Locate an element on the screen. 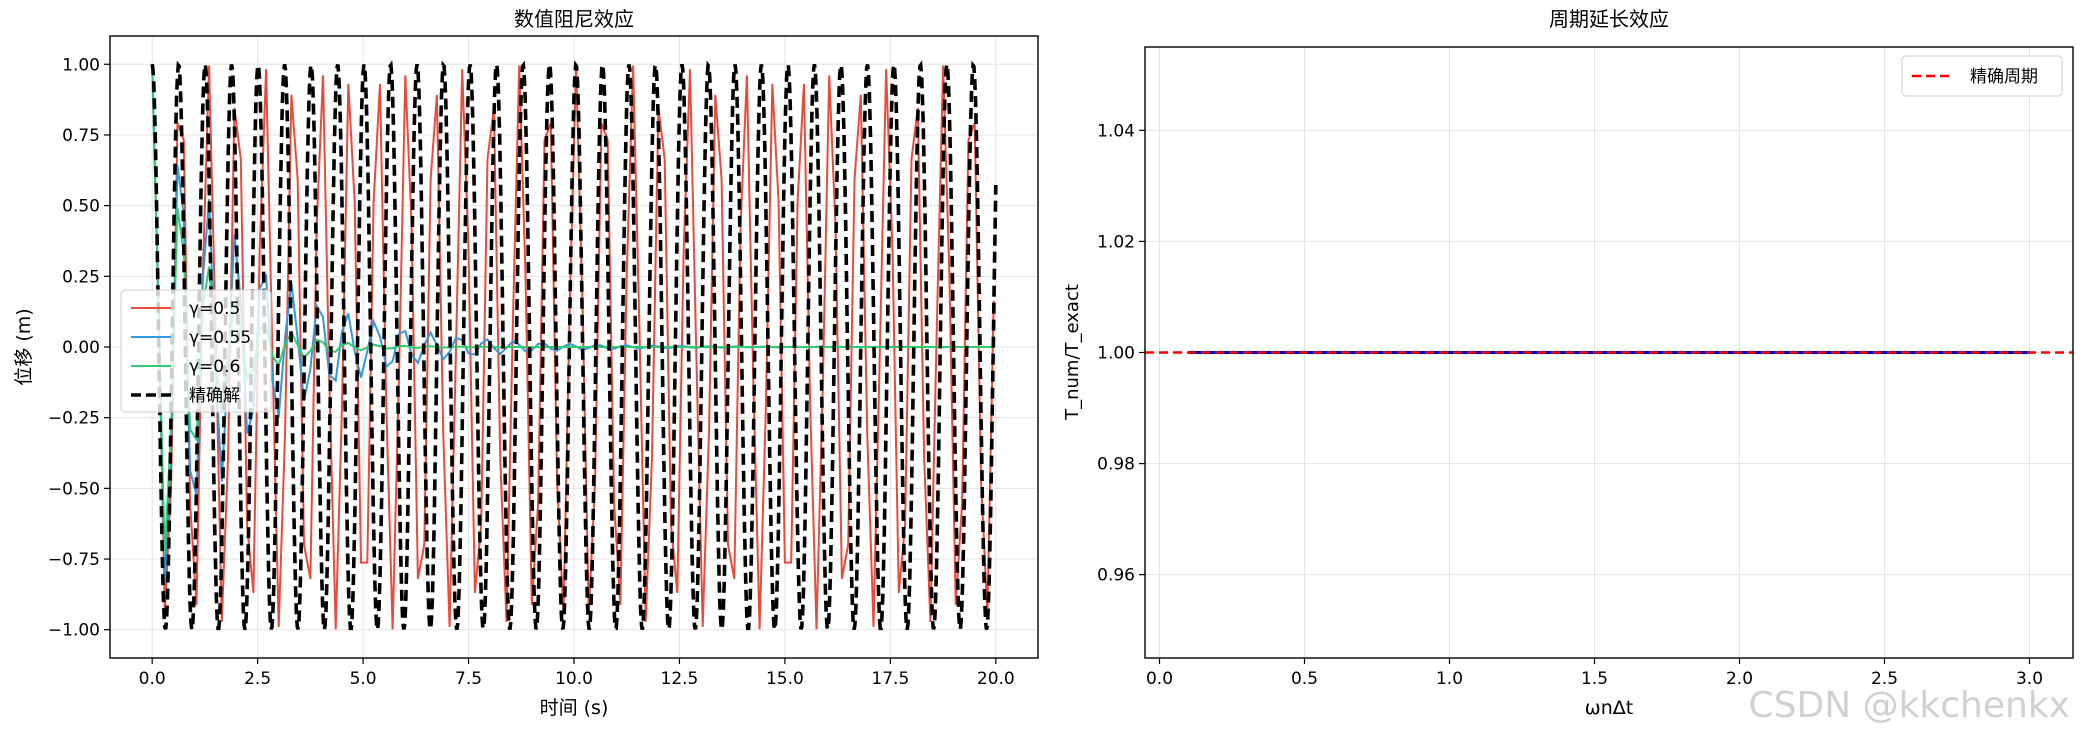 The height and width of the screenshot is (734, 2086). left-y-axis-label: 位移 (m) is located at coordinates (24, 346).